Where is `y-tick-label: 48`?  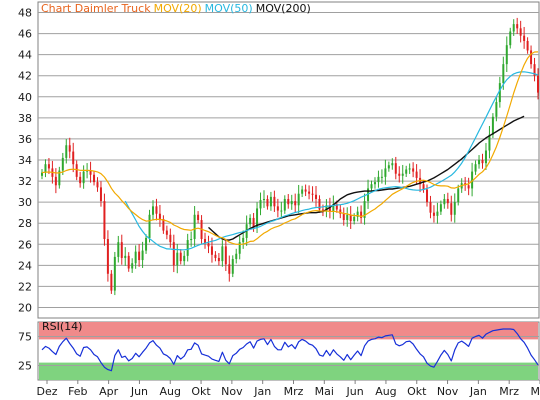
y-tick-label: 48 is located at coordinates (25, 13).